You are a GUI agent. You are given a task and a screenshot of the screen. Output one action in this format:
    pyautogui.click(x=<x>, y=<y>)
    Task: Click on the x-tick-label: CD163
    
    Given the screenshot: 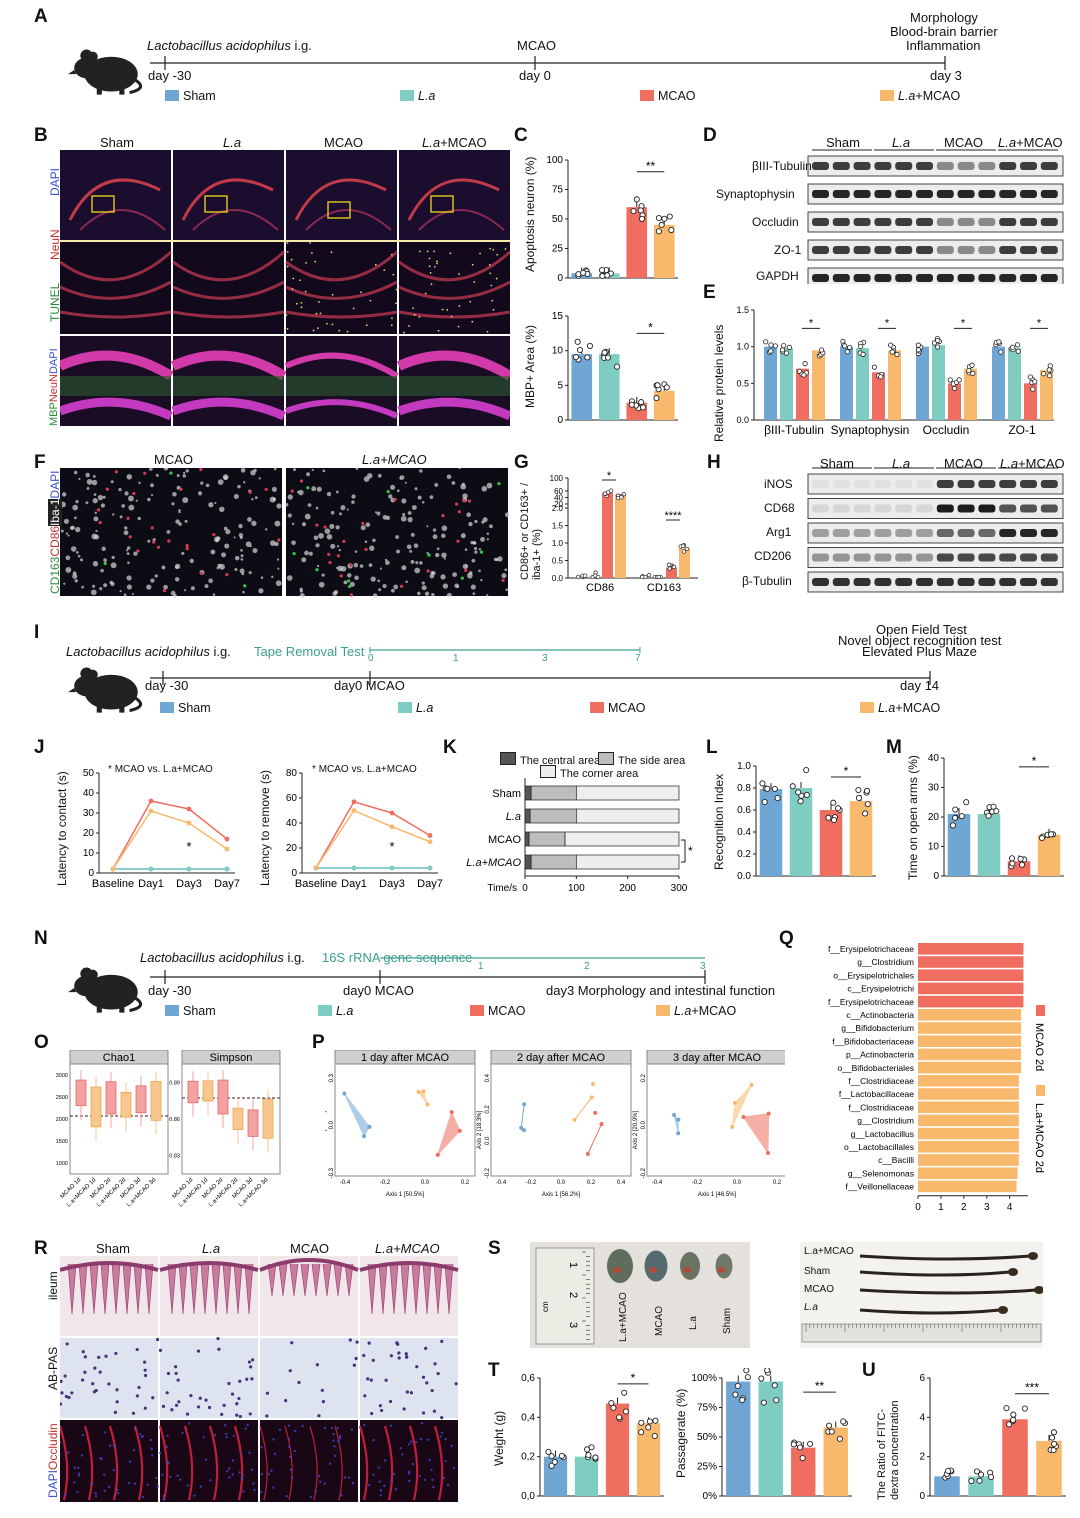 What is the action you would take?
    pyautogui.click(x=664, y=588)
    